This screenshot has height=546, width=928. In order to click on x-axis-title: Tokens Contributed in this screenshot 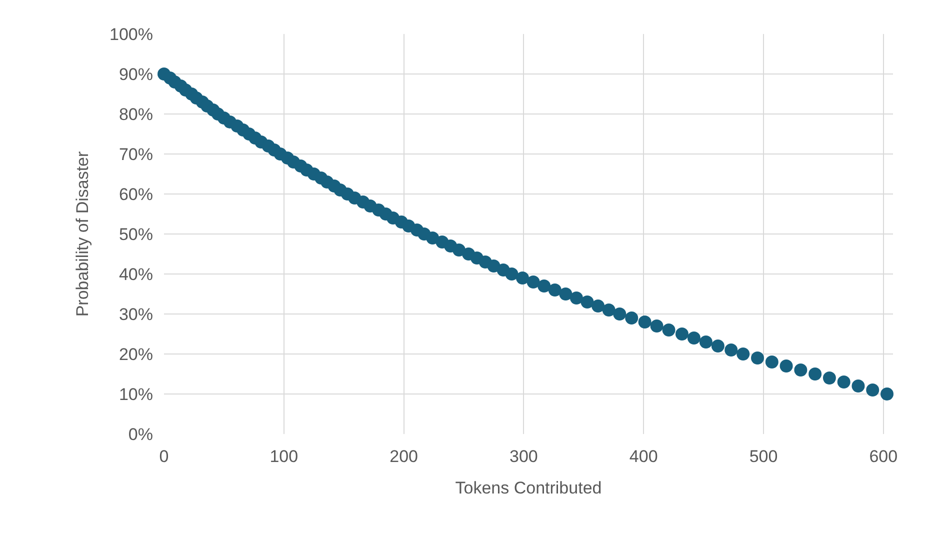, I will do `click(528, 488)`.